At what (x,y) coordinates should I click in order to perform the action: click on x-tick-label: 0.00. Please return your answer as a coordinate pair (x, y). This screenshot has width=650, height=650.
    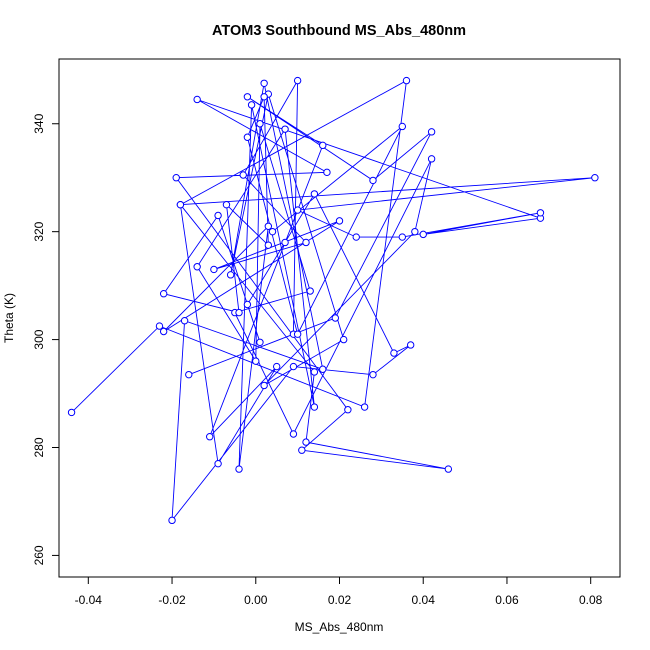
    Looking at the image, I should click on (256, 600).